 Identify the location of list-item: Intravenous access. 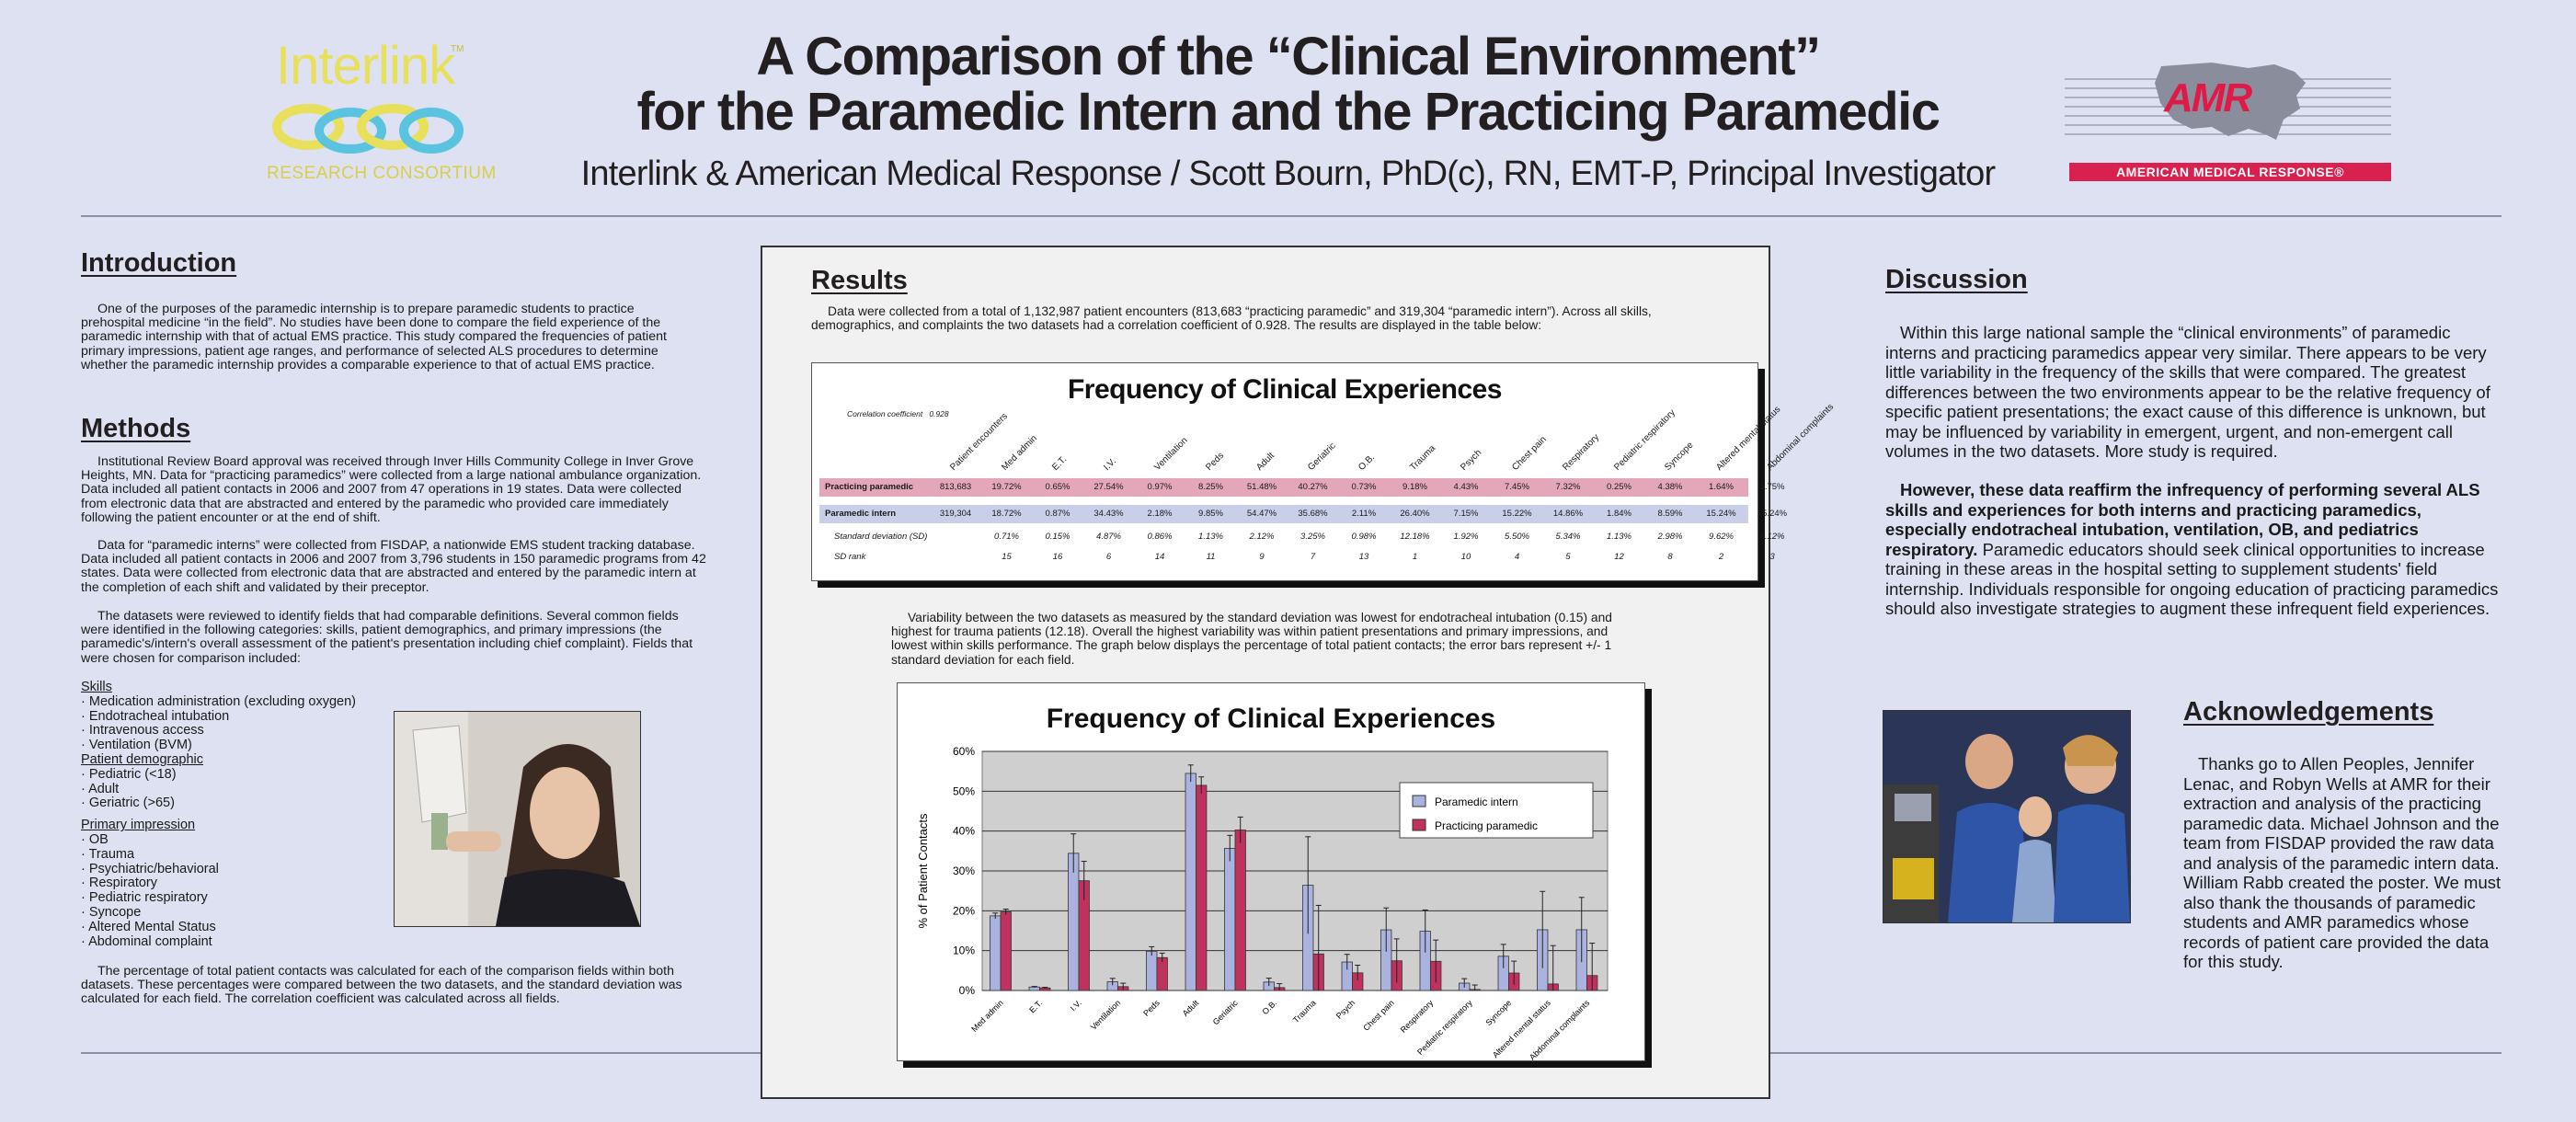
(233, 731).